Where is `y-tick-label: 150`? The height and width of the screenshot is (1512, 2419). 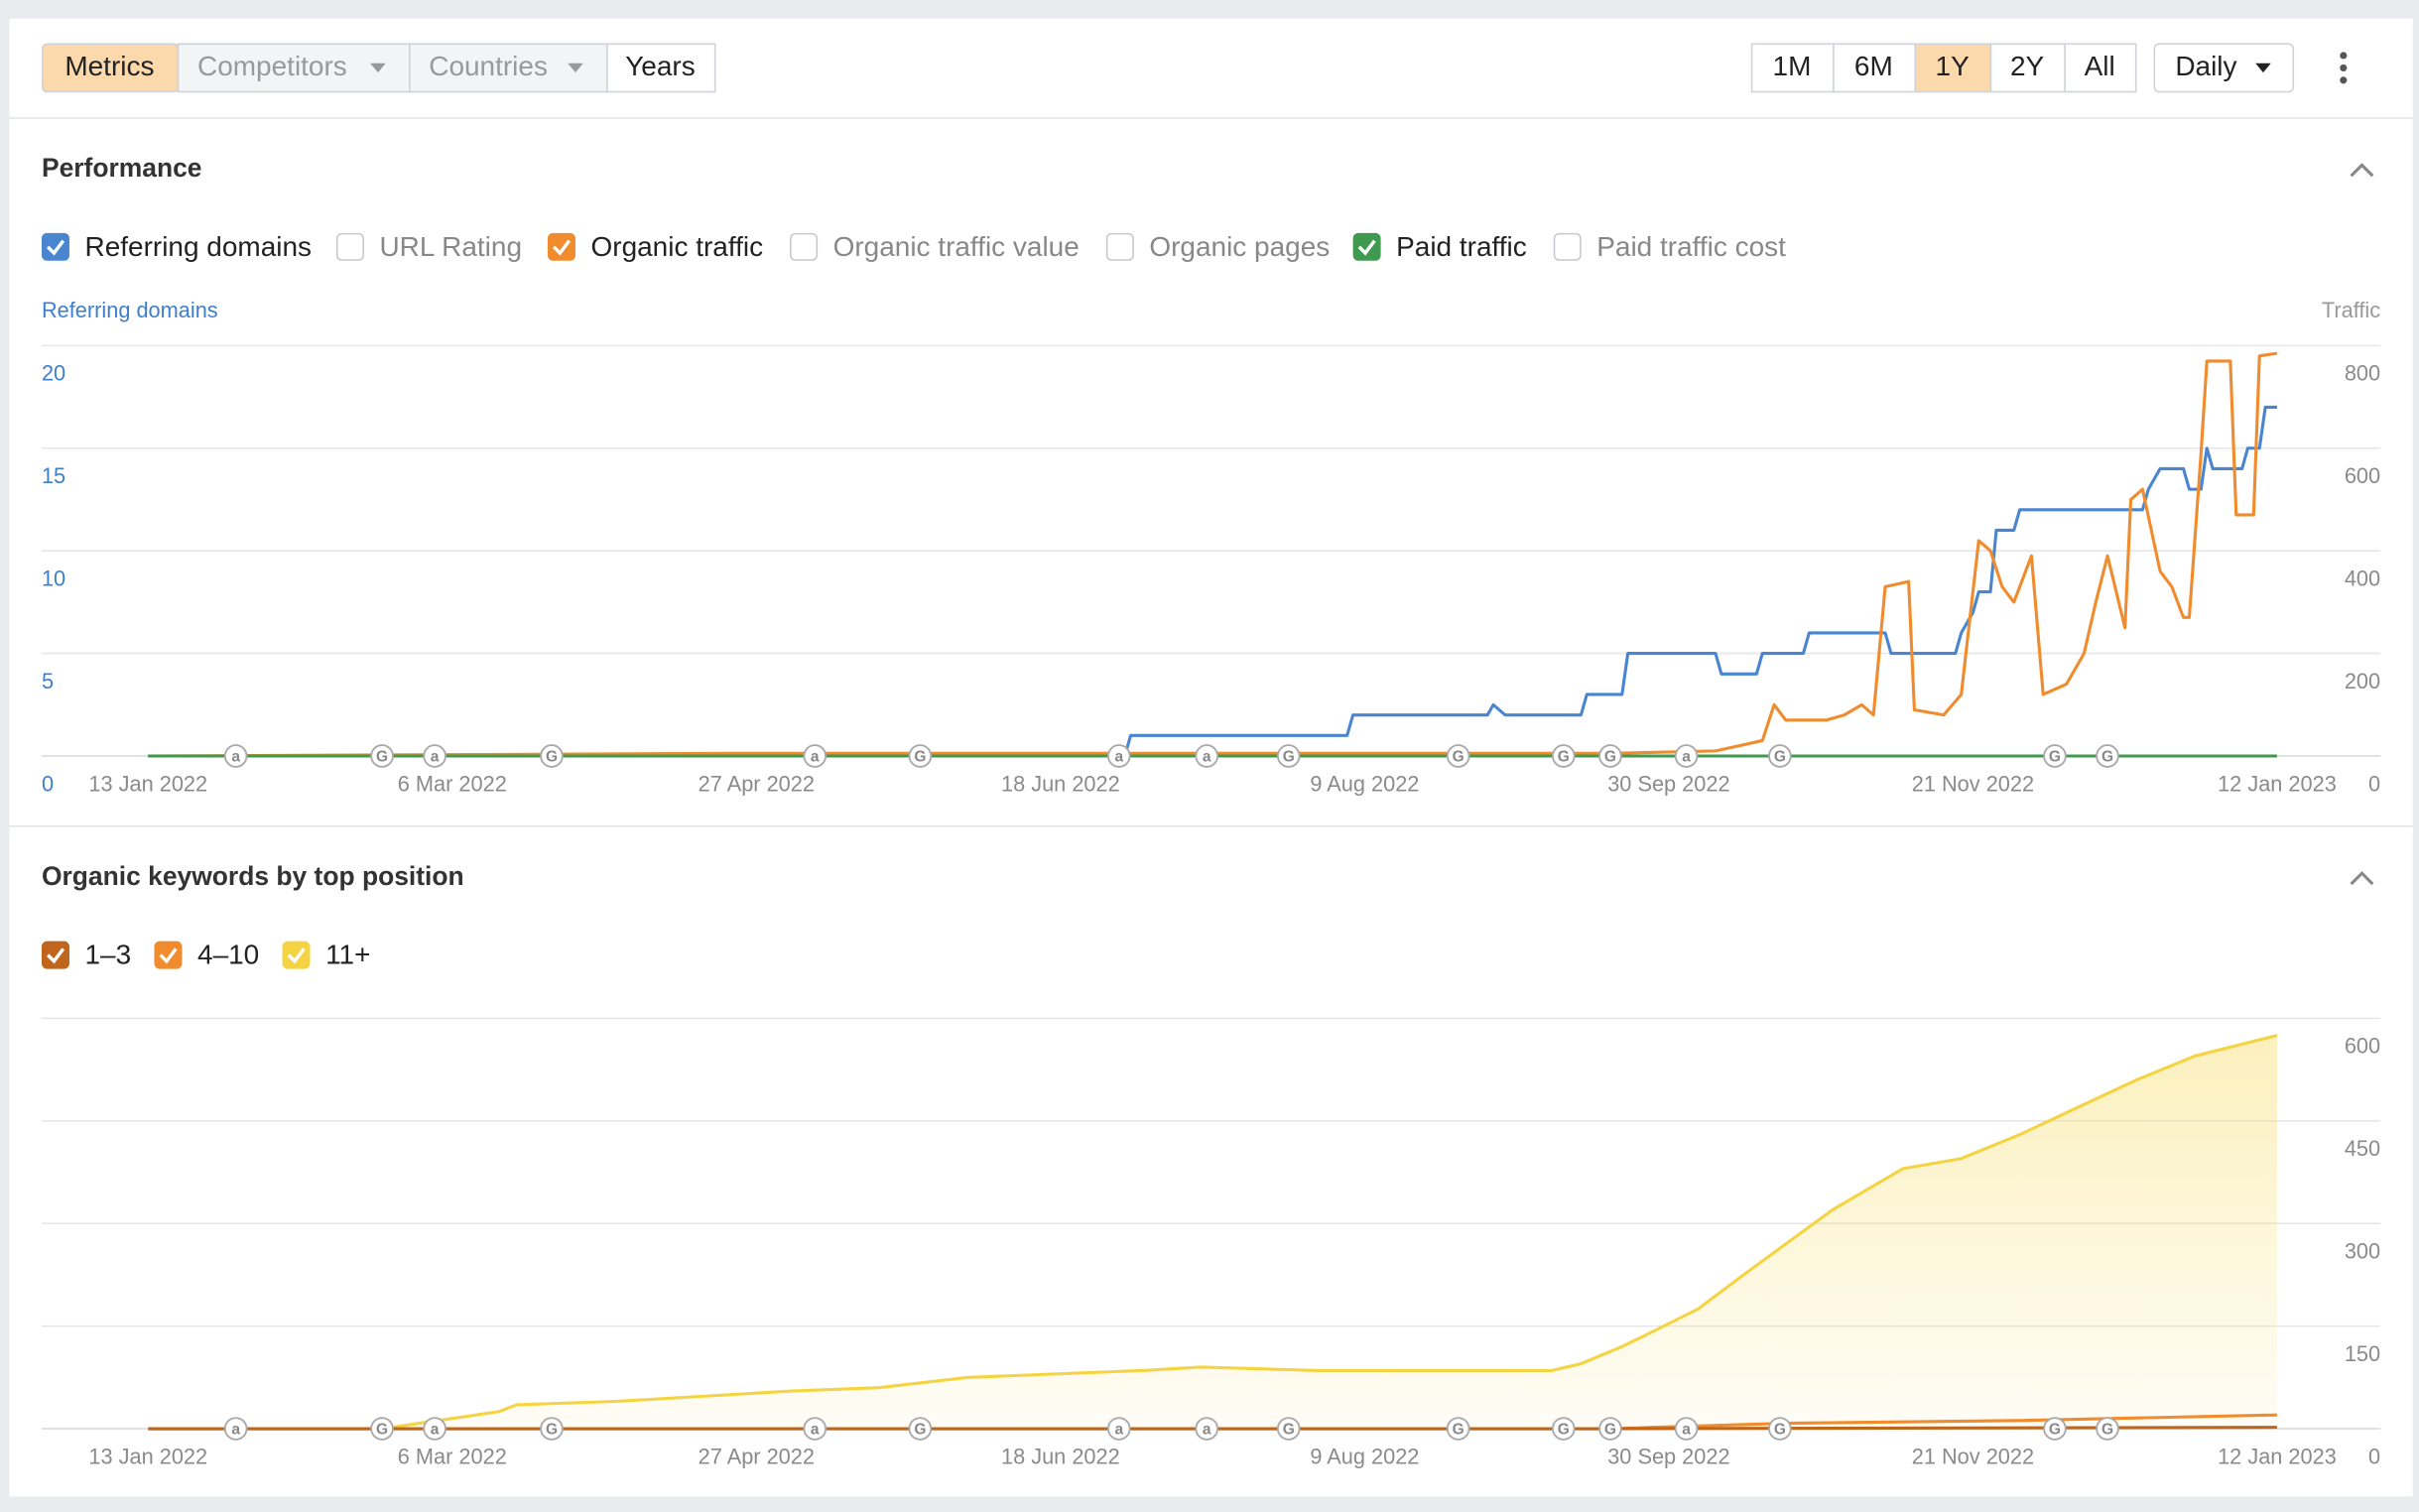 y-tick-label: 150 is located at coordinates (2362, 1353).